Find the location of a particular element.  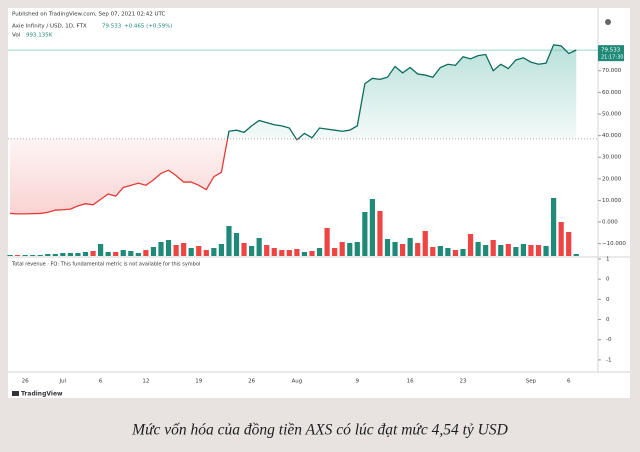

last-price-box is located at coordinates (611, 53).